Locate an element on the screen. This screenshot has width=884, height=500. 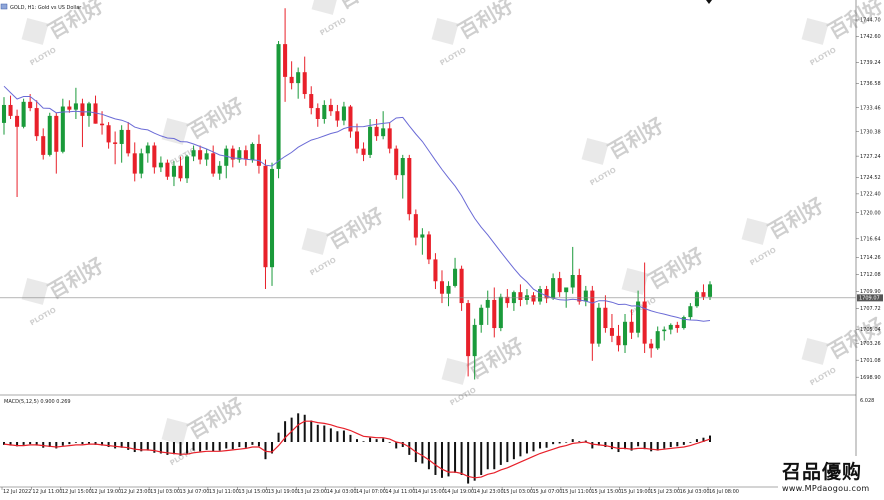
time-tick-label: 15 Jul 23:00 is located at coordinates (665, 492).